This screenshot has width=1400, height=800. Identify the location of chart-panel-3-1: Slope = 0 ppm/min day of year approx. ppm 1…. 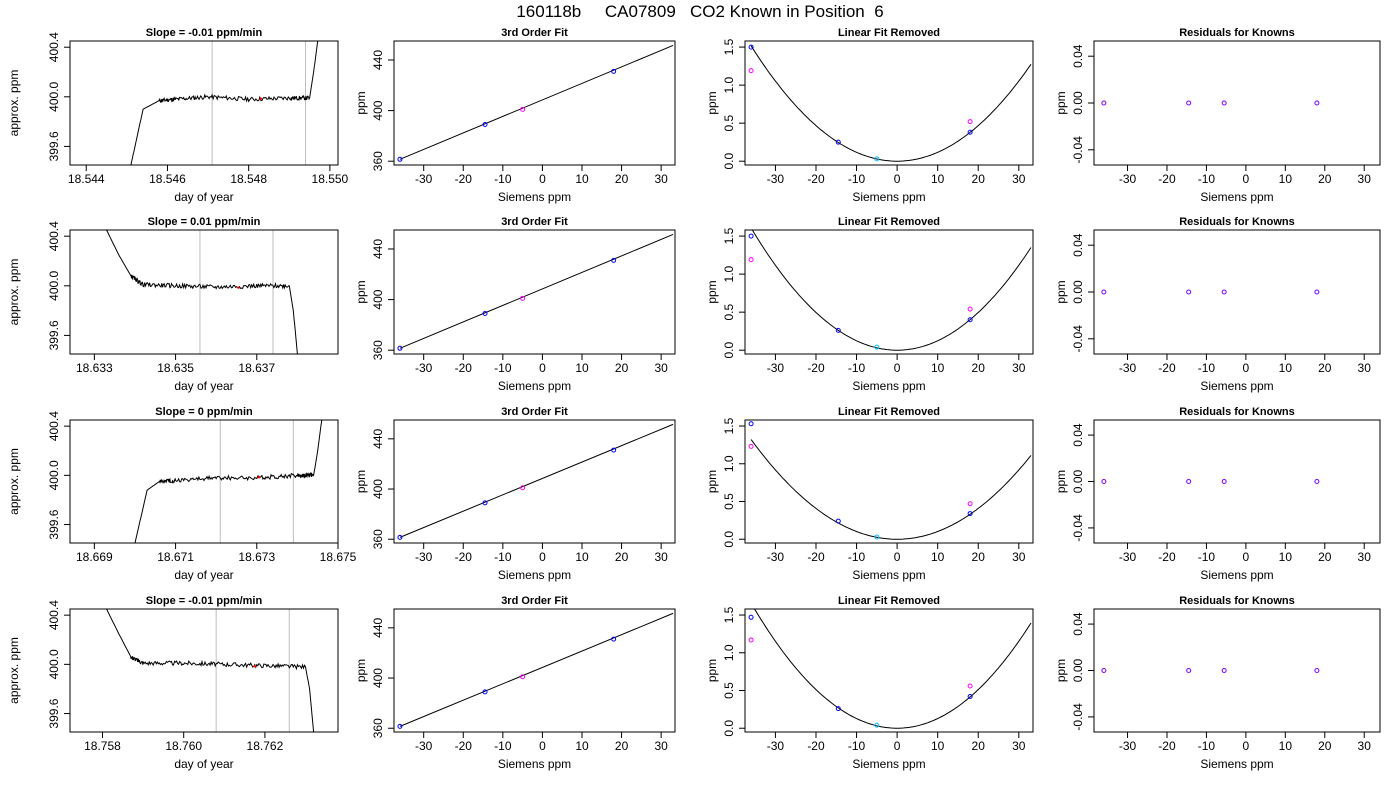
(182, 494).